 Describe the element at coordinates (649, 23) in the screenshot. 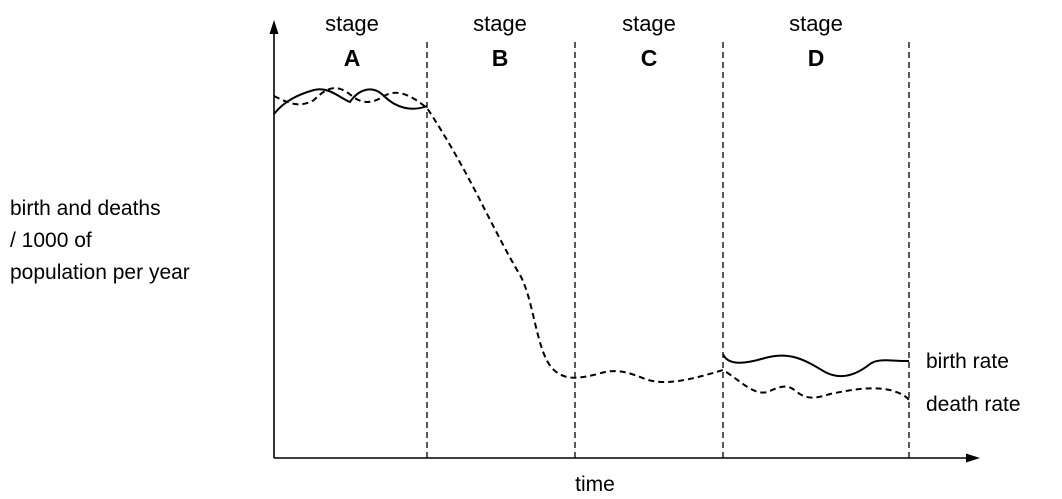

I see `stage-c-word: stage` at that location.